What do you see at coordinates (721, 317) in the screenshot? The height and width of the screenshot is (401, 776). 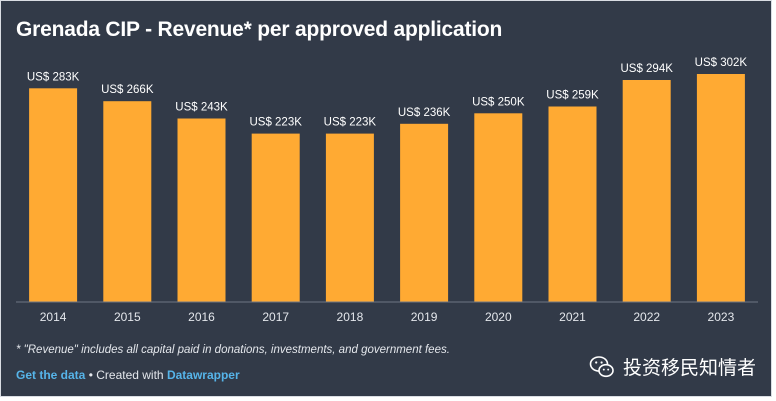 I see `x-tick-2023: 2023` at bounding box center [721, 317].